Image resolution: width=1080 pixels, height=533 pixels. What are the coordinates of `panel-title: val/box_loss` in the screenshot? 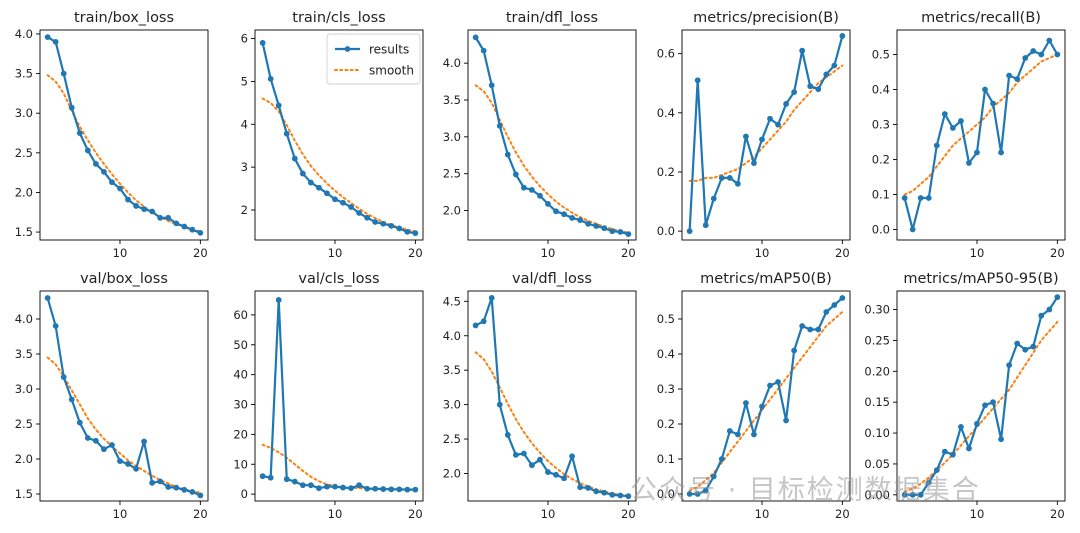 It's located at (124, 279).